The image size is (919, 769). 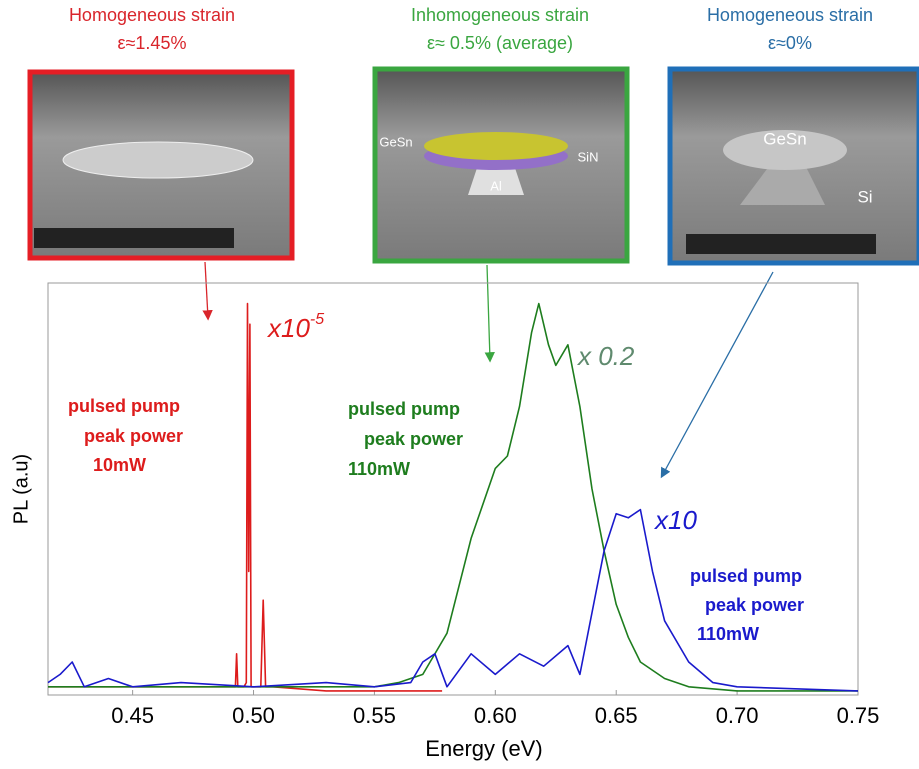 What do you see at coordinates (119, 465) in the screenshot?
I see `annotation: 10mW` at bounding box center [119, 465].